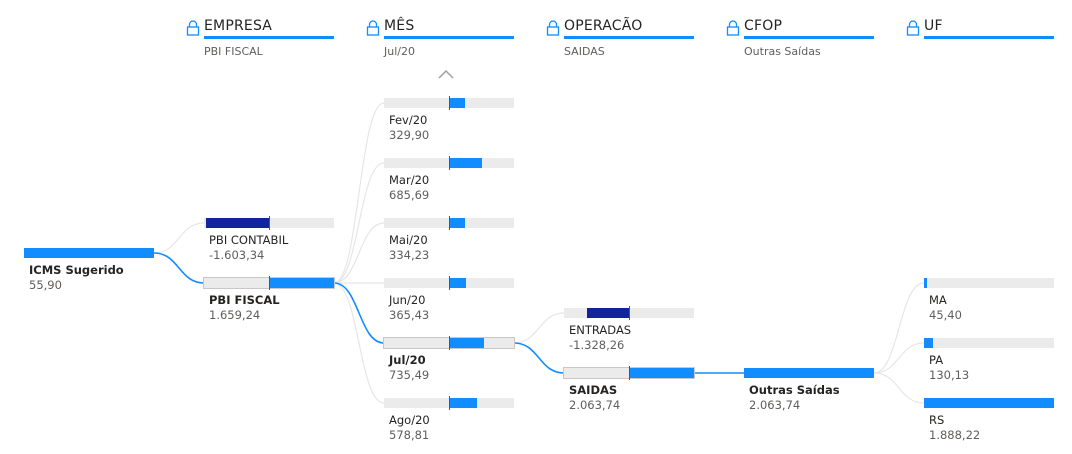 The image size is (1072, 454). Describe the element at coordinates (945, 315) in the screenshot. I see `node-value: 45,40` at that location.